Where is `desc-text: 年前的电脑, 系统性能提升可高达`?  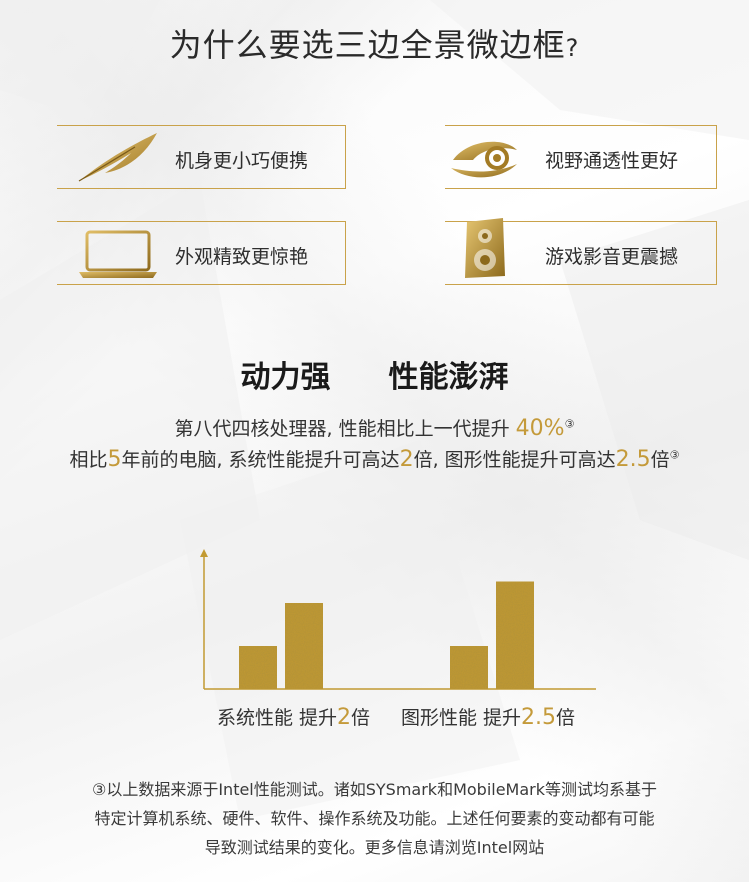 desc-text: 年前的电脑, 系统性能提升可高达 is located at coordinates (260, 460).